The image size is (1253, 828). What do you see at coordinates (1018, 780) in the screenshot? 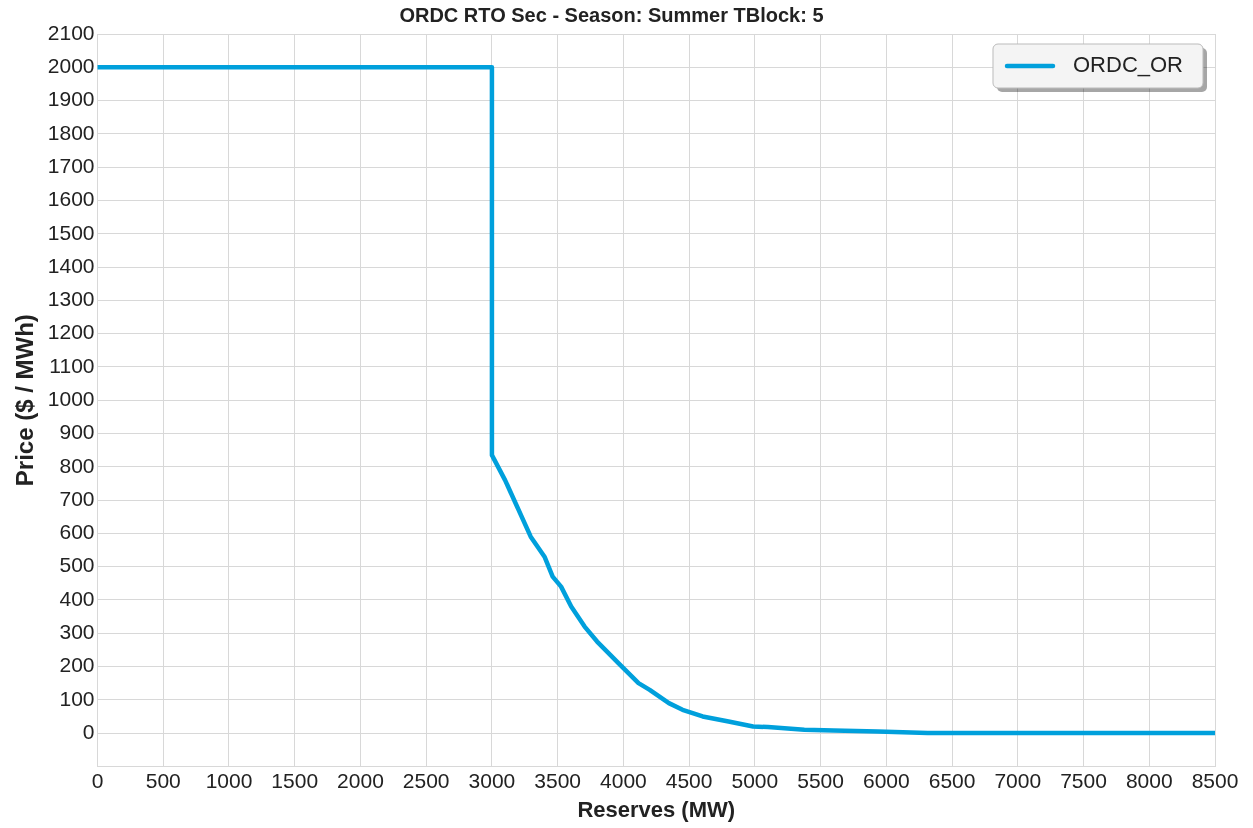
I see `x-tick-label: 7000` at bounding box center [1018, 780].